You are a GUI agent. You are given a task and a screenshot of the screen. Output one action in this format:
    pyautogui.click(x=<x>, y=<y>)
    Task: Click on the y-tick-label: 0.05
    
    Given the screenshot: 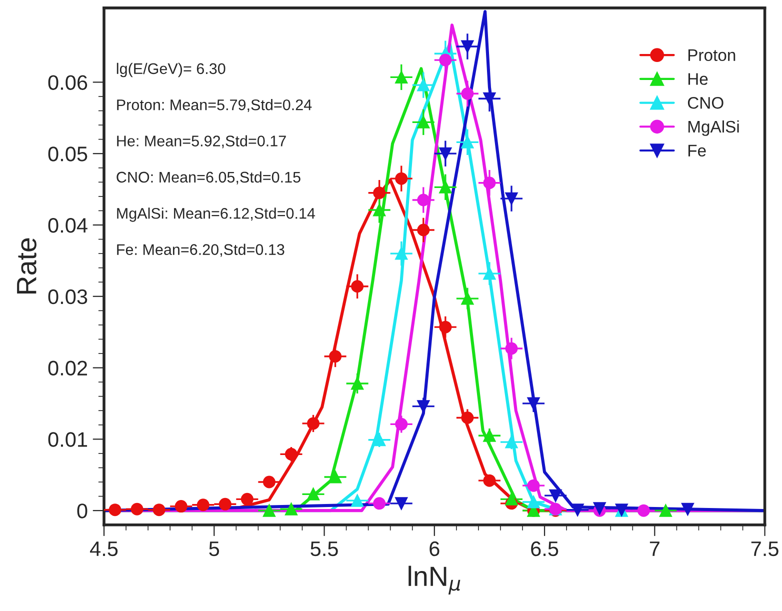 What is the action you would take?
    pyautogui.click(x=68, y=154)
    